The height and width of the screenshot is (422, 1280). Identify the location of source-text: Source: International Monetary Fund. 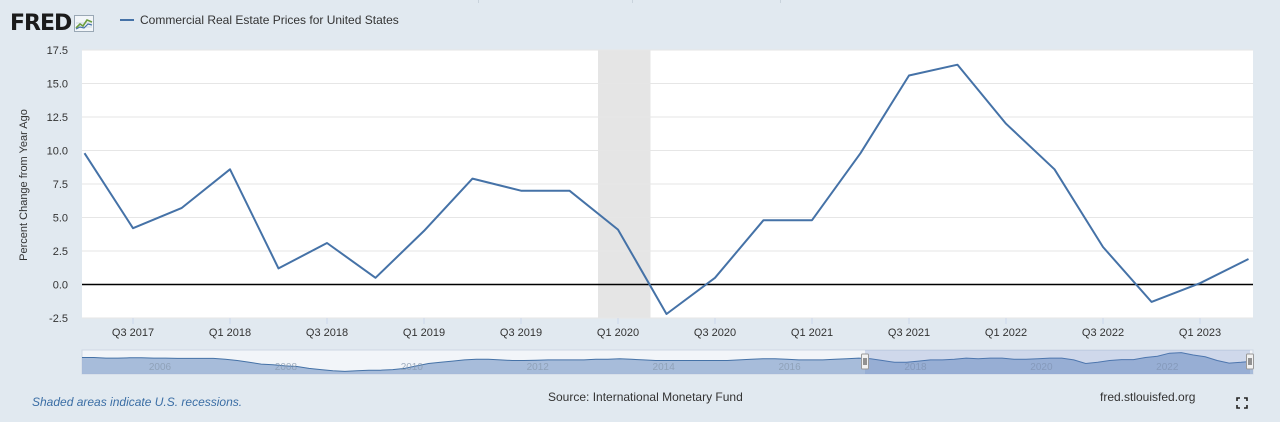
(645, 397).